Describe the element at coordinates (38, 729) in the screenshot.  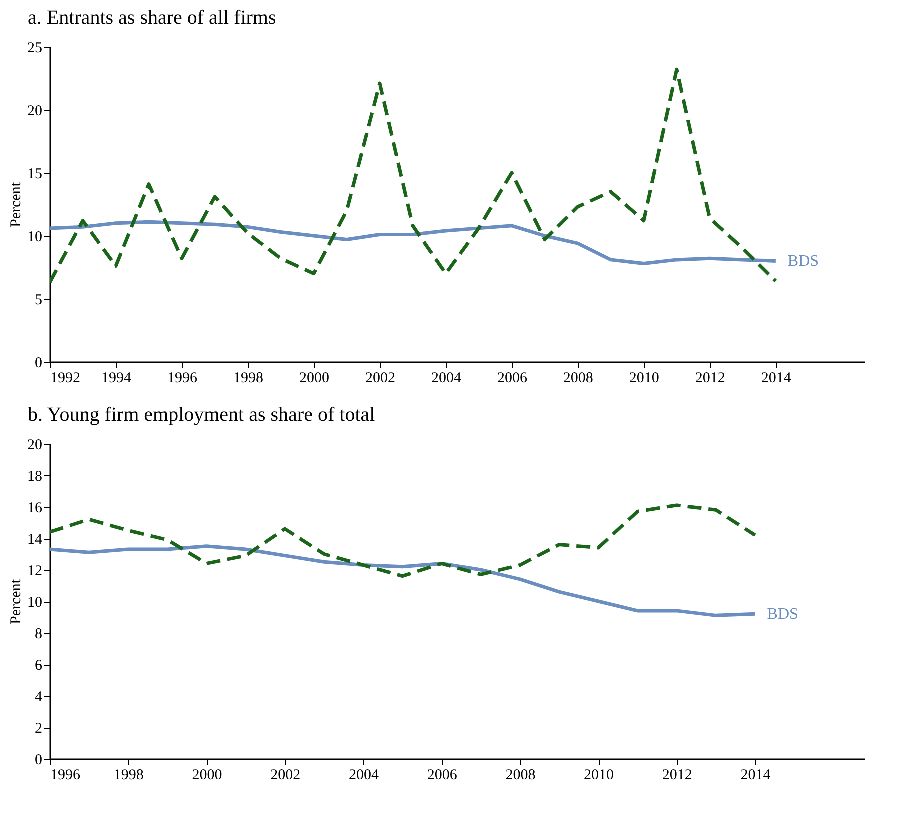
I see `y-tick-label: 2` at that location.